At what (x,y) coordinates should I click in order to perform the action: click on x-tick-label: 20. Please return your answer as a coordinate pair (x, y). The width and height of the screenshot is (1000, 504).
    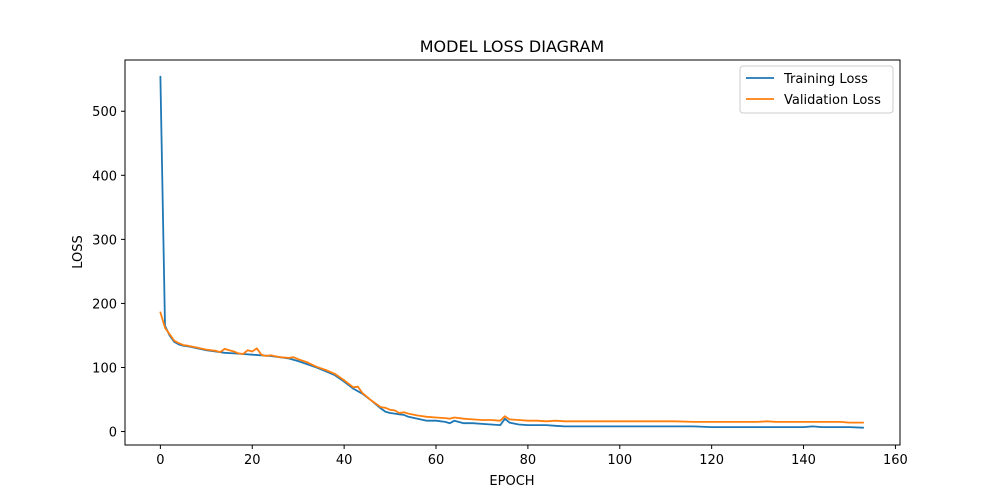
    Looking at the image, I should click on (252, 460).